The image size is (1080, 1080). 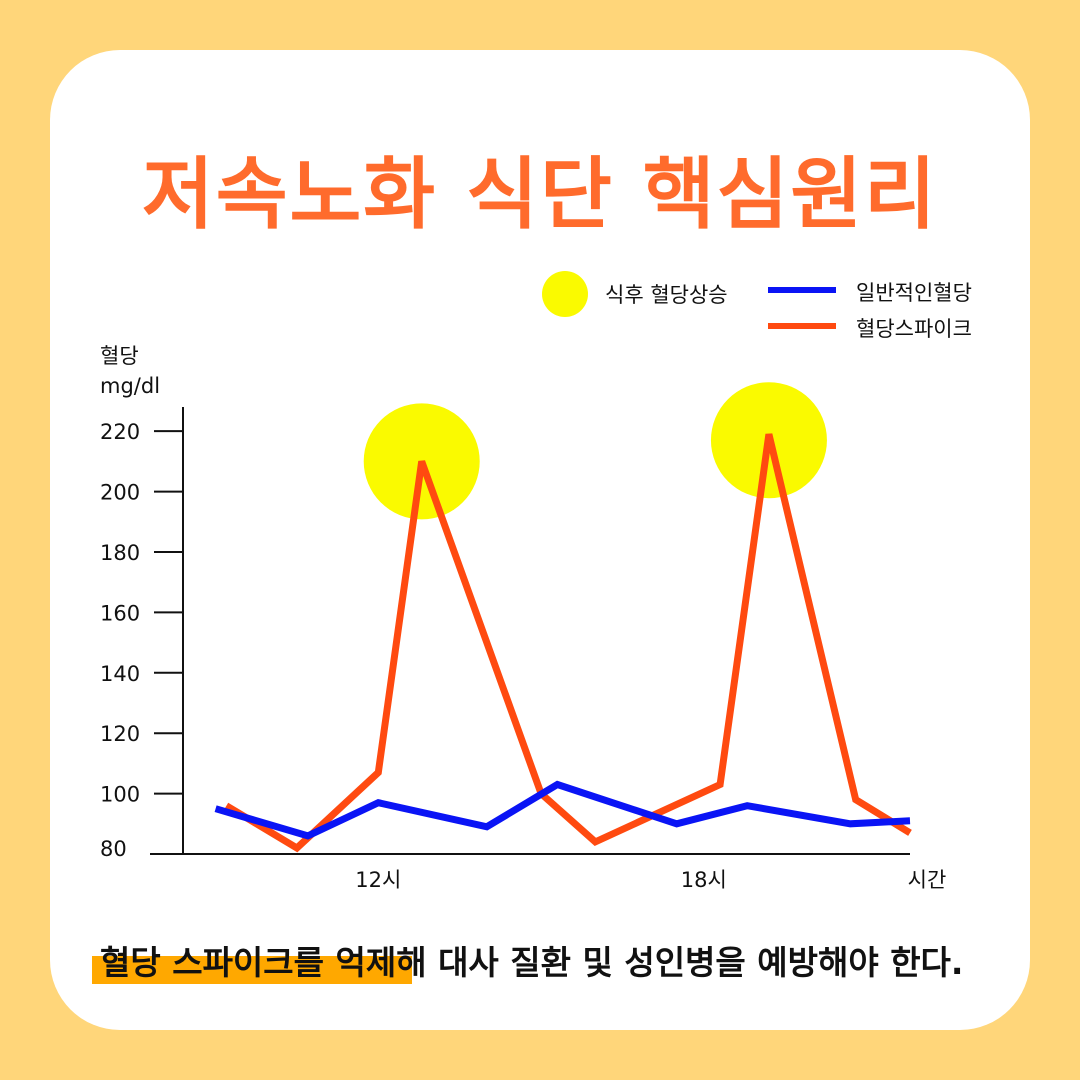 I want to click on legend-normal-label: 일반적인혈당, so click(x=914, y=293).